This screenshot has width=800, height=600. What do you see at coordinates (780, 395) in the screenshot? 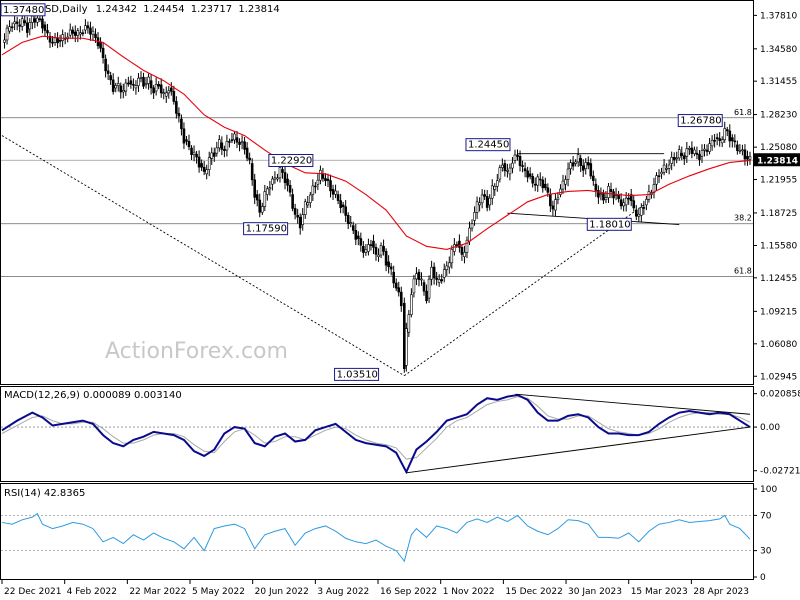
I see `macd-axis-label: 0.020858` at bounding box center [780, 395].